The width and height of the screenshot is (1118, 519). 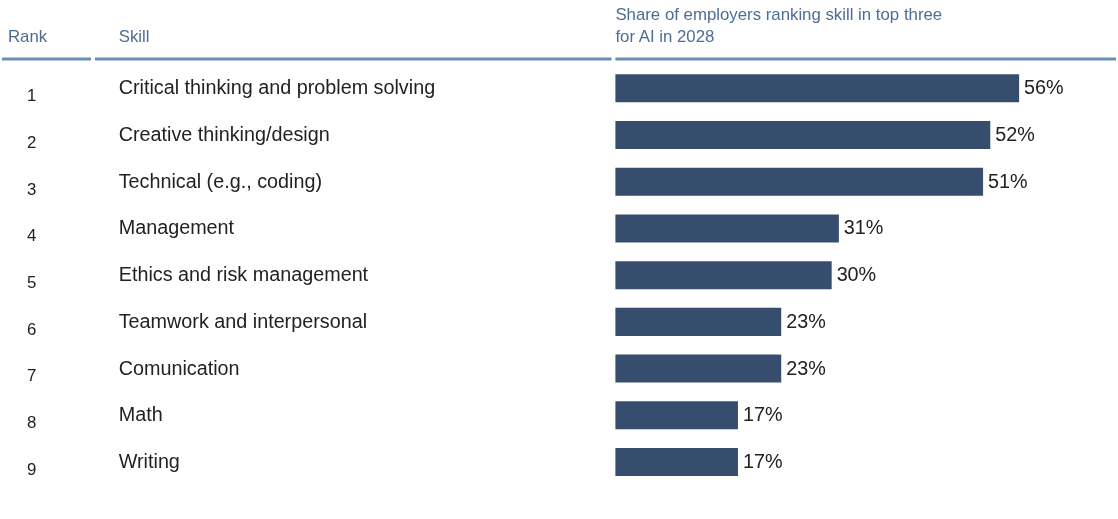 I want to click on y-tick-label: Technical (e.g., coding), so click(x=220, y=180).